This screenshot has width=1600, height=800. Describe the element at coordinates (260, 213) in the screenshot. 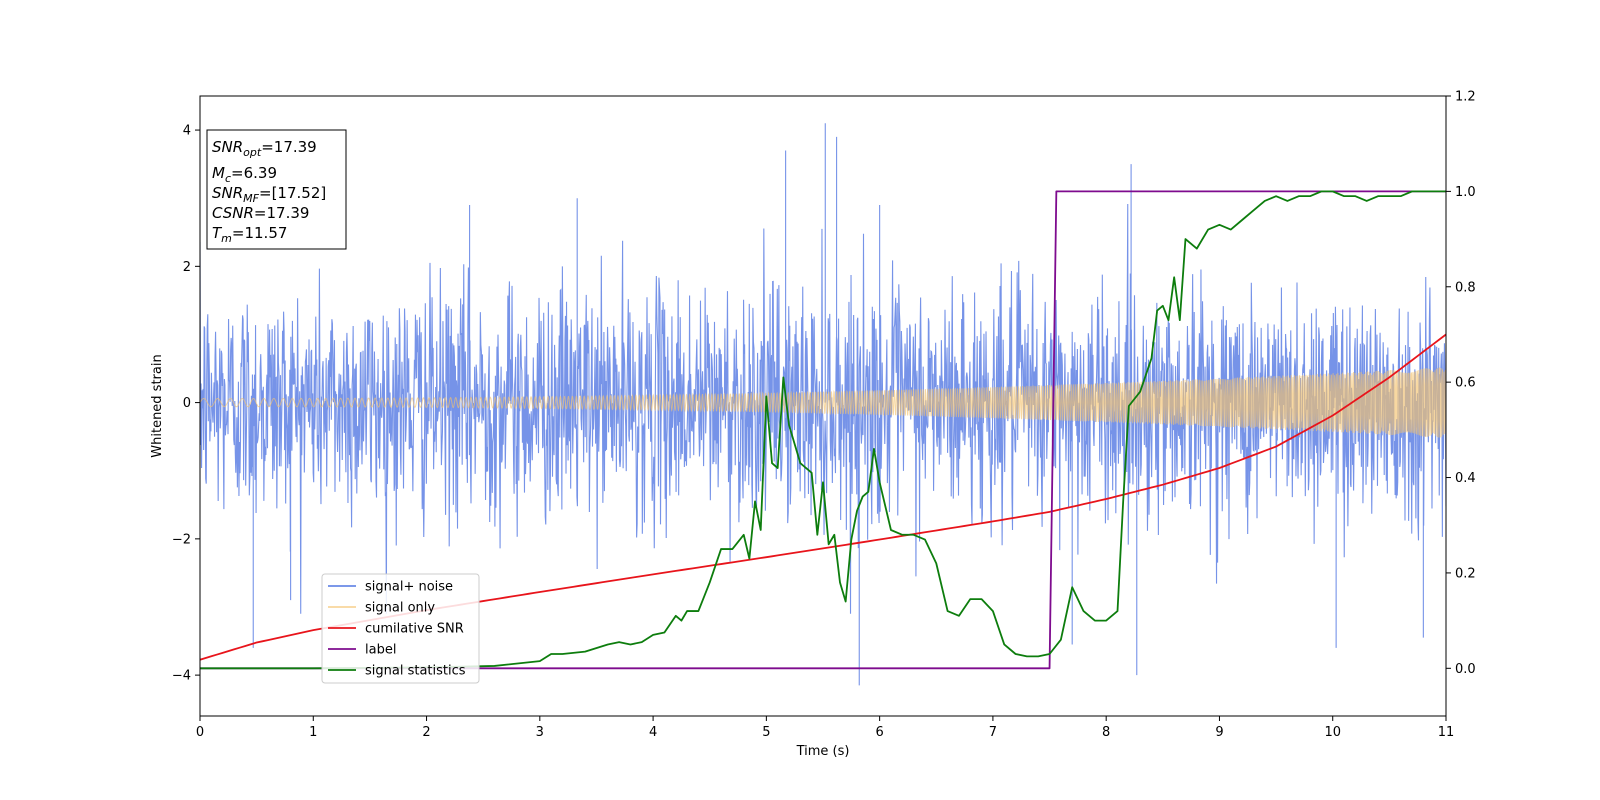

I see `info-line: CSNR=17.39` at that location.